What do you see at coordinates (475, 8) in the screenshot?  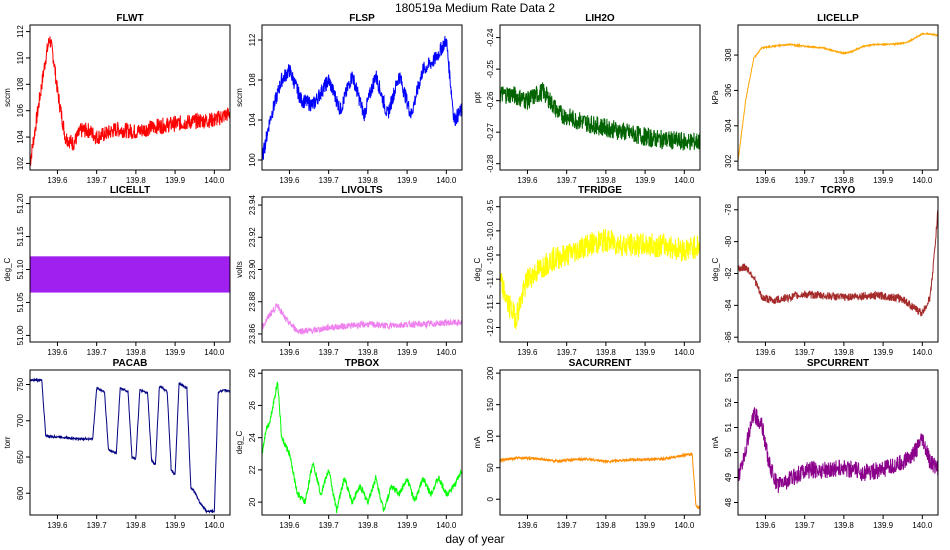 I see `figure-title: 180519a Medium Rate Data 2` at bounding box center [475, 8].